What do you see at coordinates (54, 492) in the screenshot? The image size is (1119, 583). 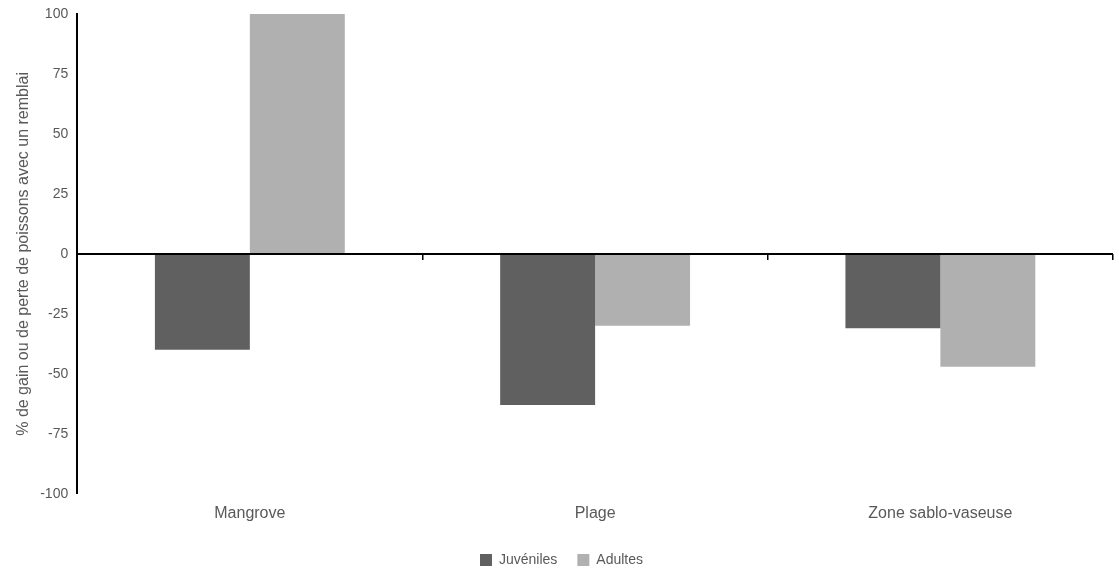 I see `y-tick-label: -100` at bounding box center [54, 492].